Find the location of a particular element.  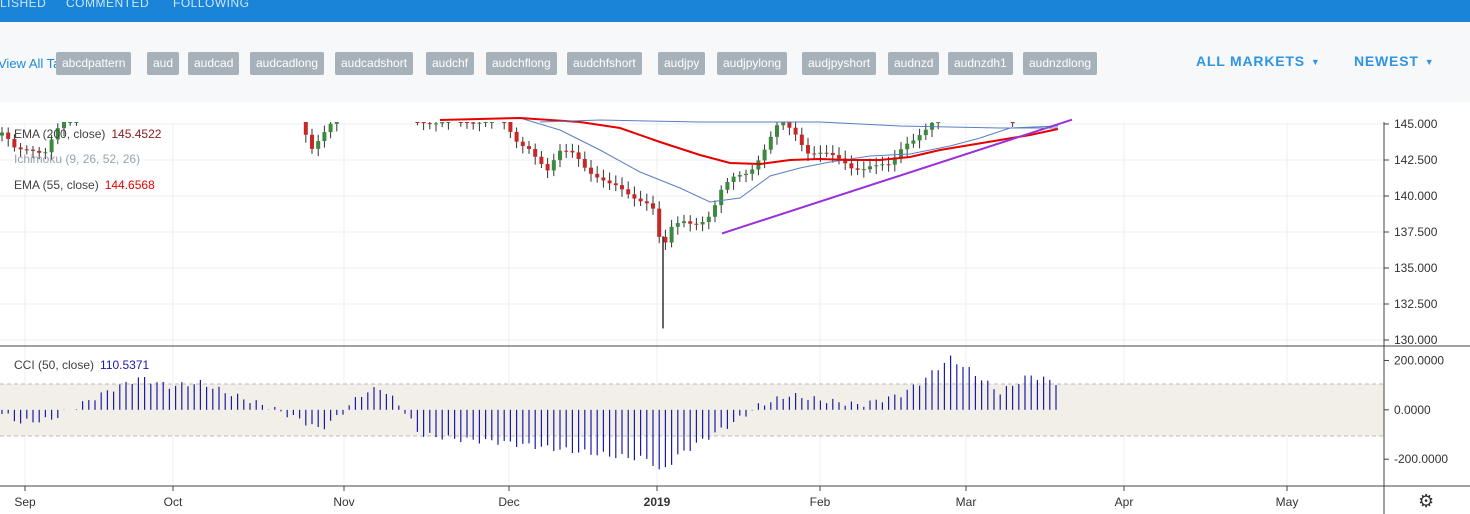

tag-chip: audjpyshort is located at coordinates (839, 63).